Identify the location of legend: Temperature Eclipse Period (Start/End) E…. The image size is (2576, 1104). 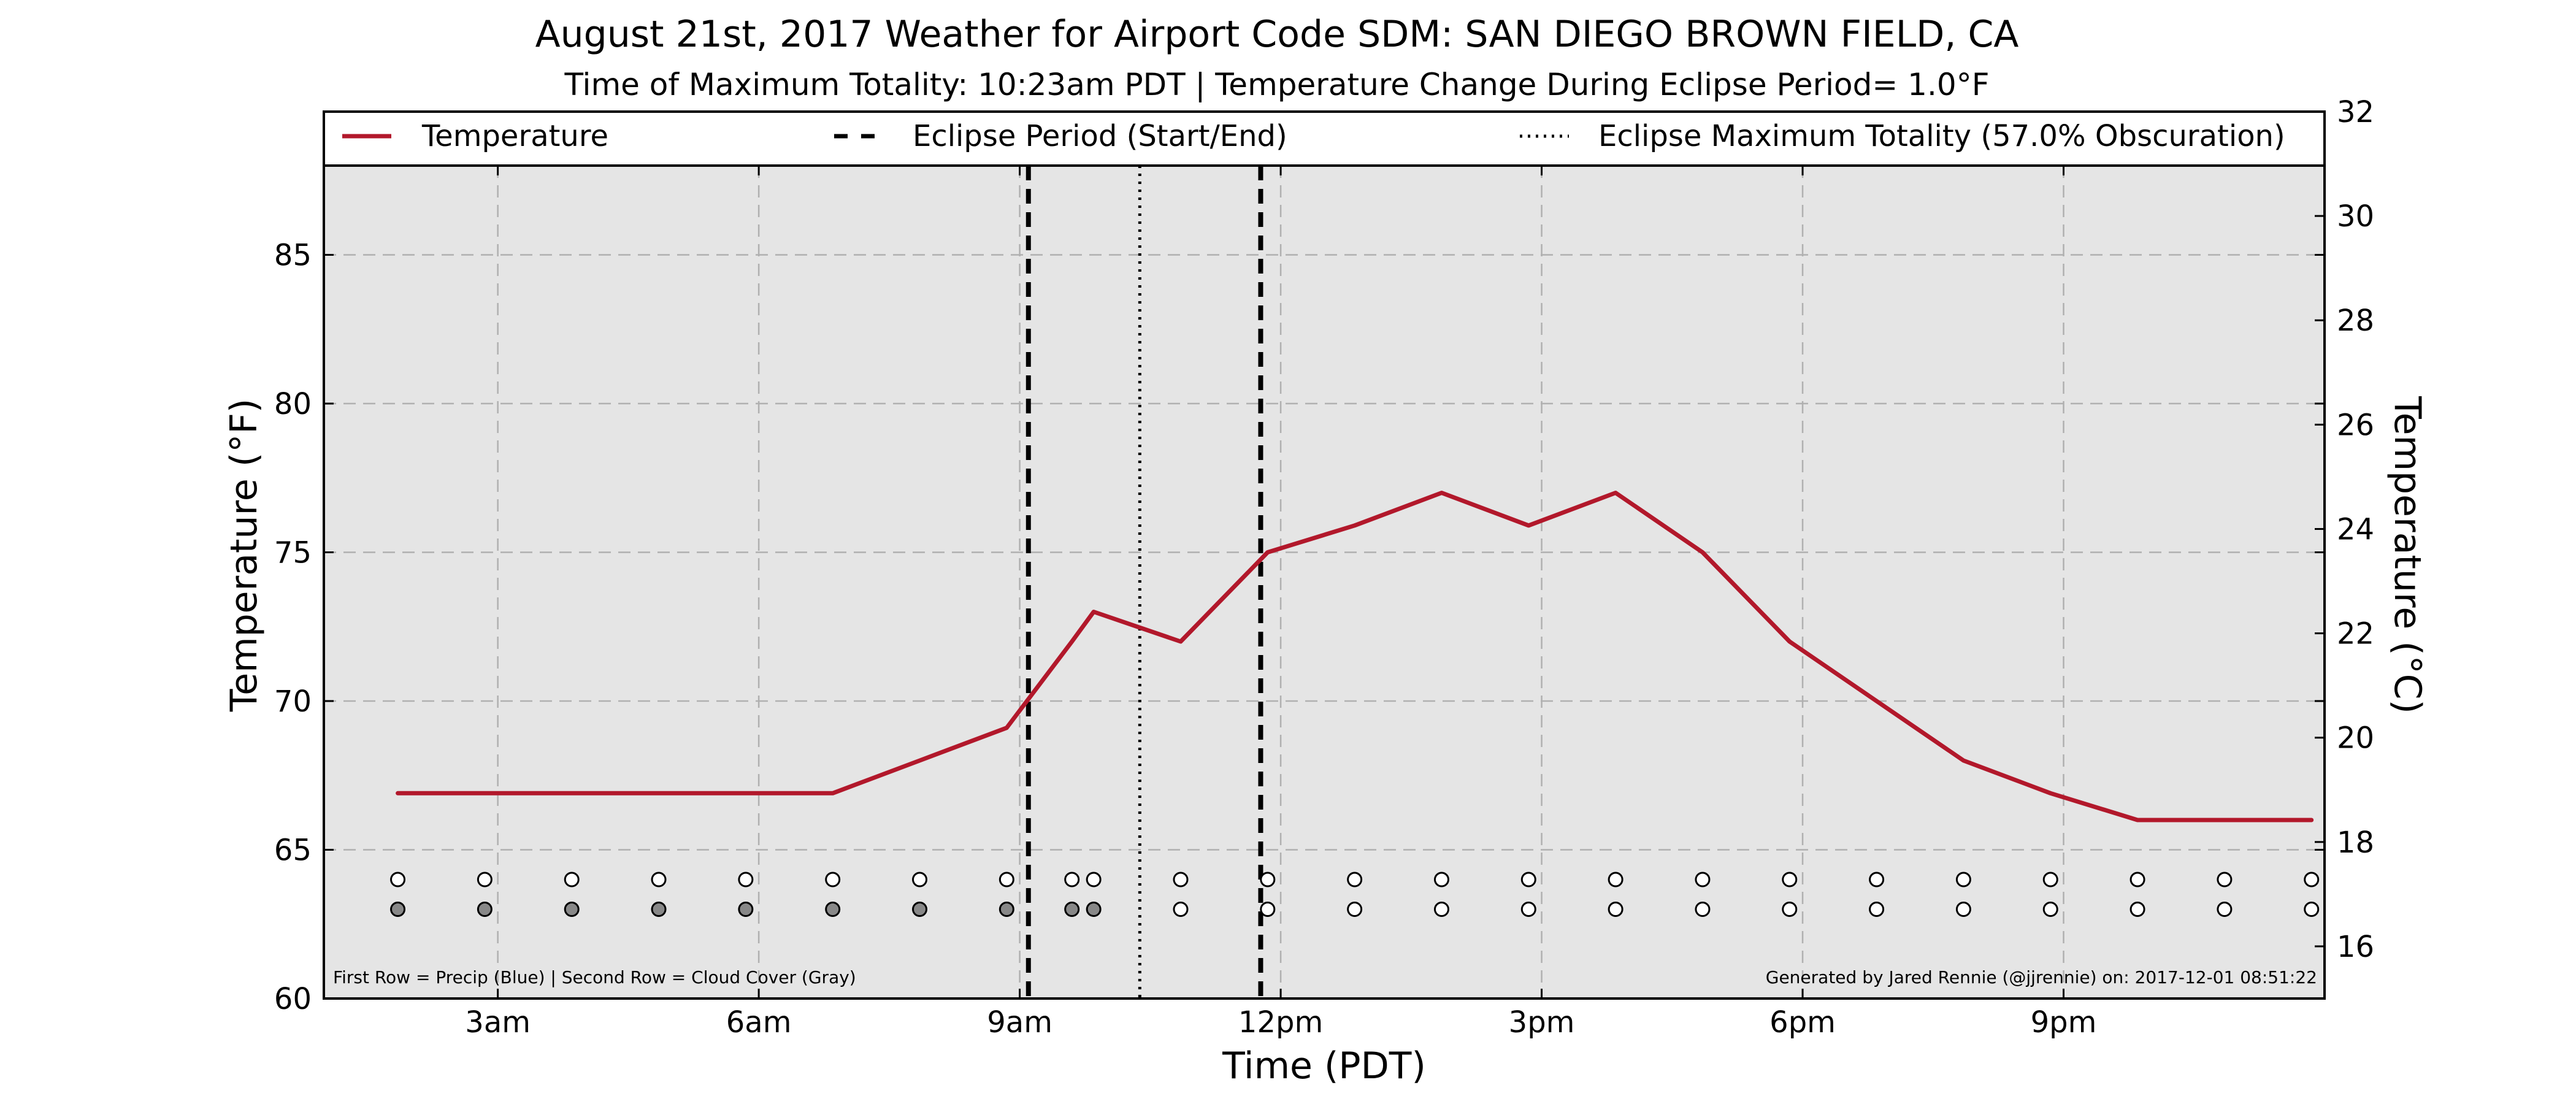
(1313, 136).